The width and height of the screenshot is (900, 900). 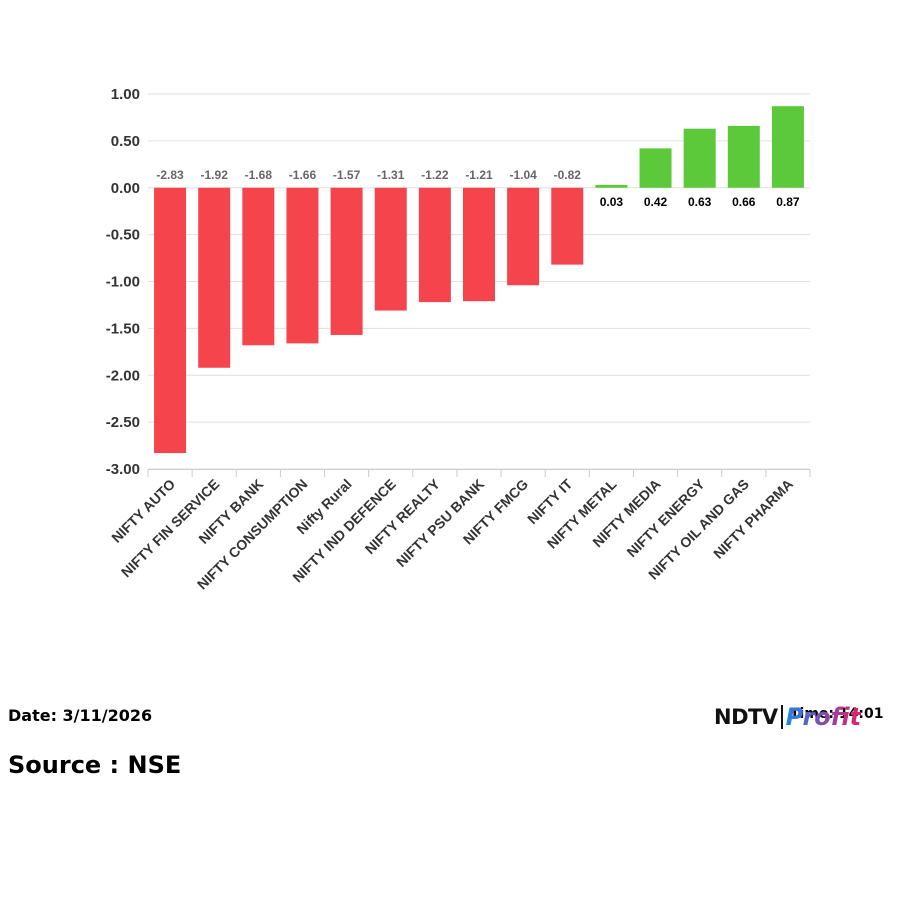 What do you see at coordinates (523, 175) in the screenshot?
I see `data-label: -1.04` at bounding box center [523, 175].